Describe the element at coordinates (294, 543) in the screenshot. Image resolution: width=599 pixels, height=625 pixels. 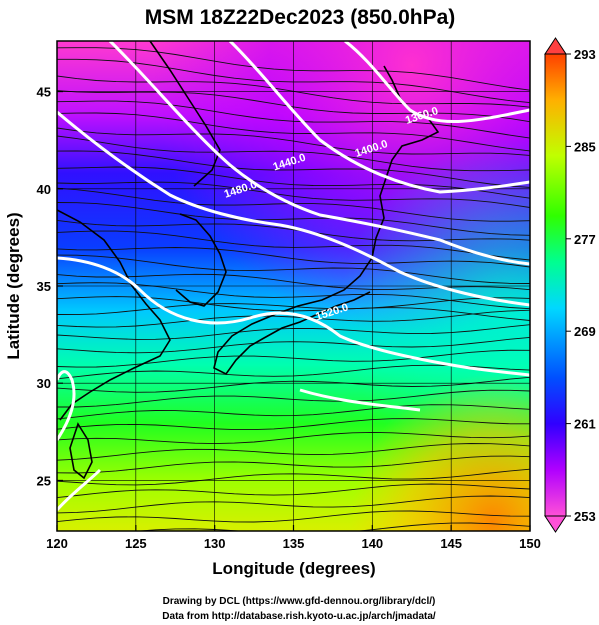
I see `x-tick-label: 135` at that location.